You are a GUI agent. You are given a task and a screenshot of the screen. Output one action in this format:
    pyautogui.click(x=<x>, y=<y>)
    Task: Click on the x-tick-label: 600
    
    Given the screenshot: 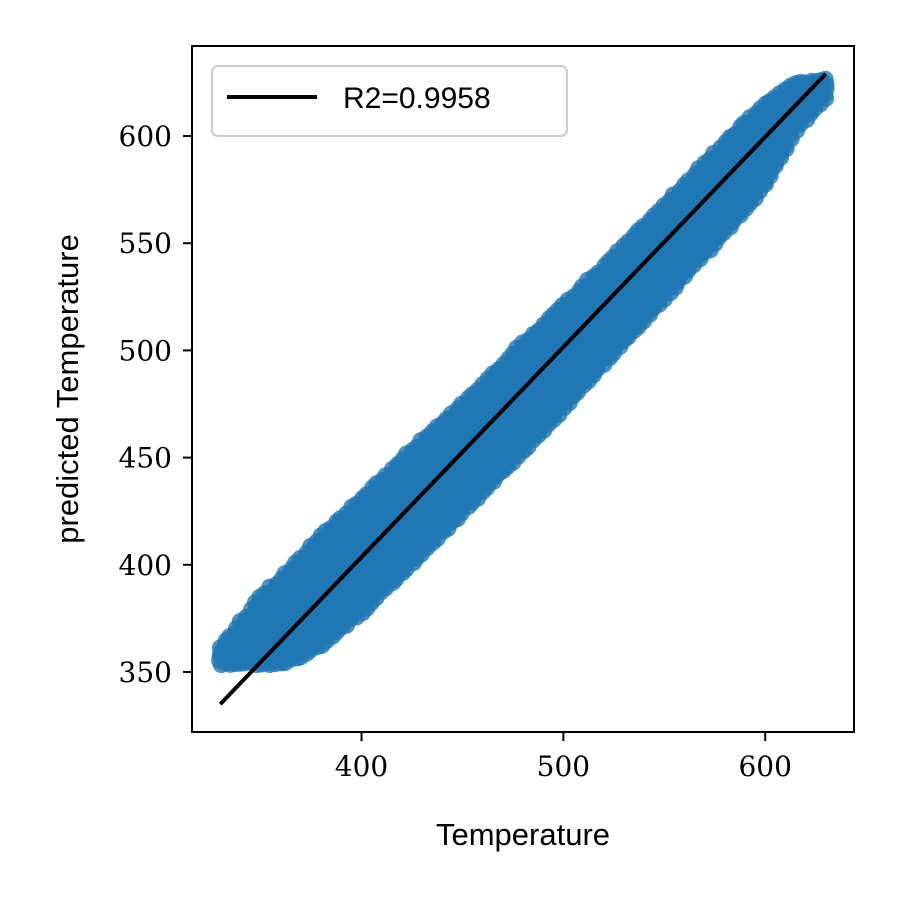 What is the action you would take?
    pyautogui.click(x=764, y=766)
    